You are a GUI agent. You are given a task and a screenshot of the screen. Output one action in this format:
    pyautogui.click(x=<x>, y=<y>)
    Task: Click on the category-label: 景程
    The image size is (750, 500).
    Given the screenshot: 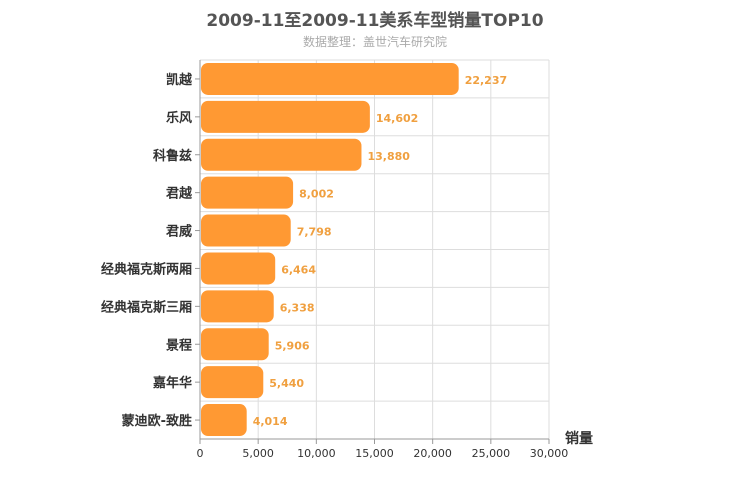 What is the action you would take?
    pyautogui.click(x=179, y=345)
    